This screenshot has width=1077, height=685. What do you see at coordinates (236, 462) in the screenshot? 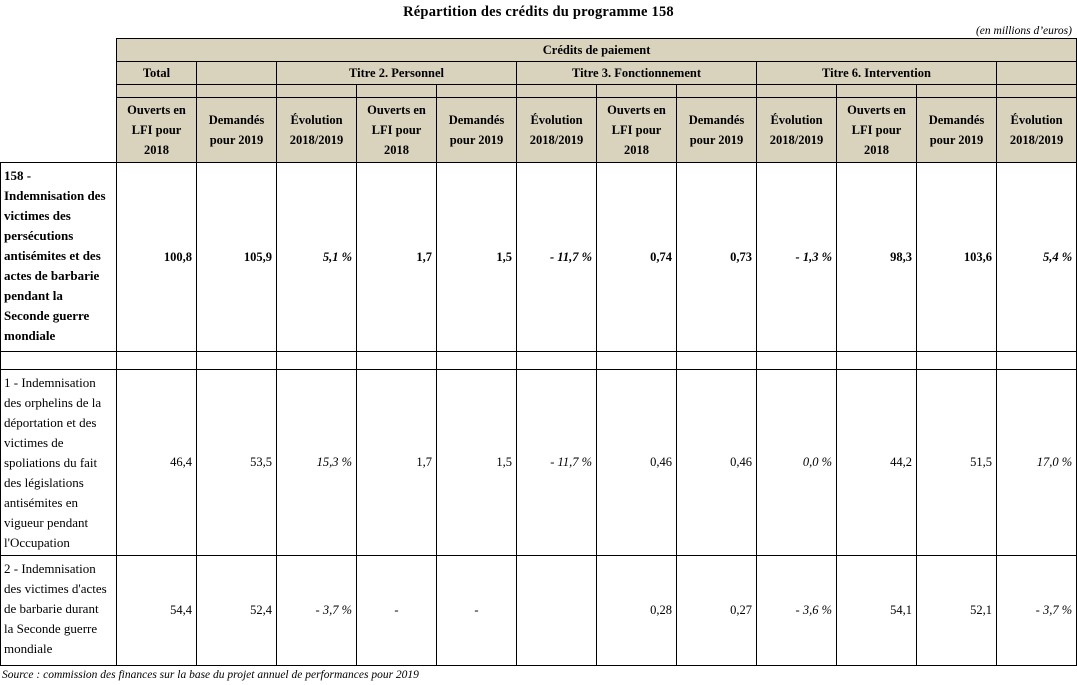
I see `value-cell: 53,5` at bounding box center [236, 462].